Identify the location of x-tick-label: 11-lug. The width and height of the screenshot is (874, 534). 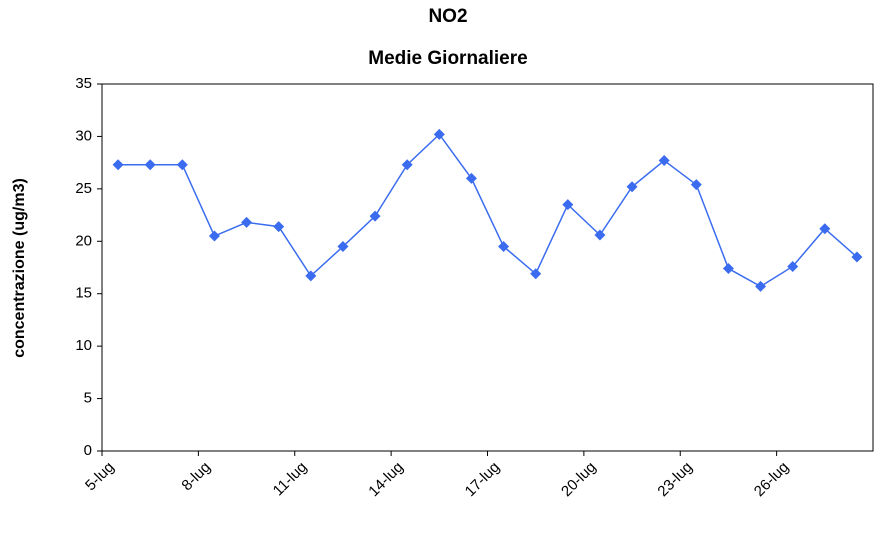
(290, 479).